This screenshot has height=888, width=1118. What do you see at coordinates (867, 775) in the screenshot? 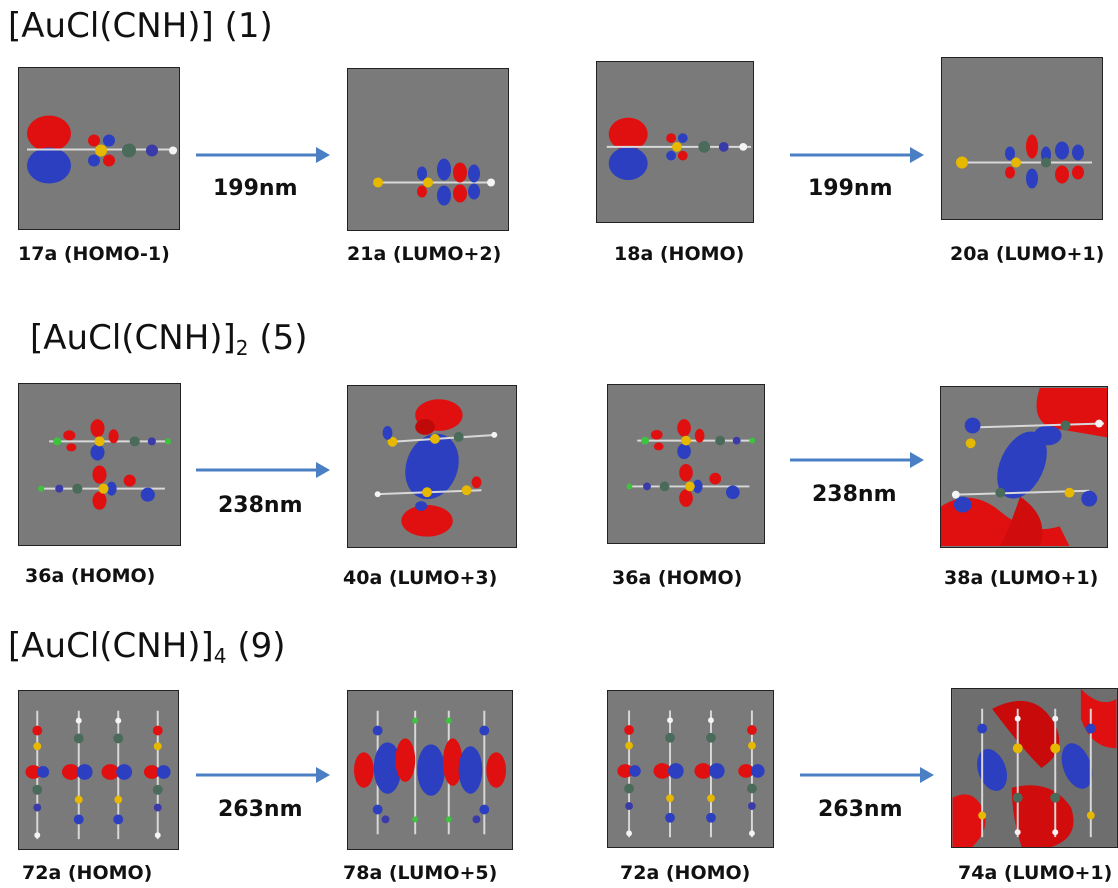
I see `transition-arrow-3b` at bounding box center [867, 775].